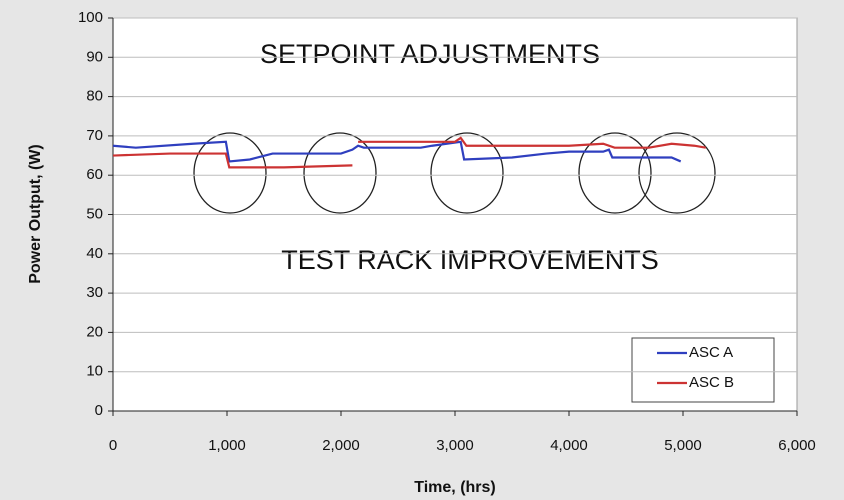 Image resolution: width=844 pixels, height=500 pixels. Describe the element at coordinates (94, 174) in the screenshot. I see `y-tick-label: 60` at that location.